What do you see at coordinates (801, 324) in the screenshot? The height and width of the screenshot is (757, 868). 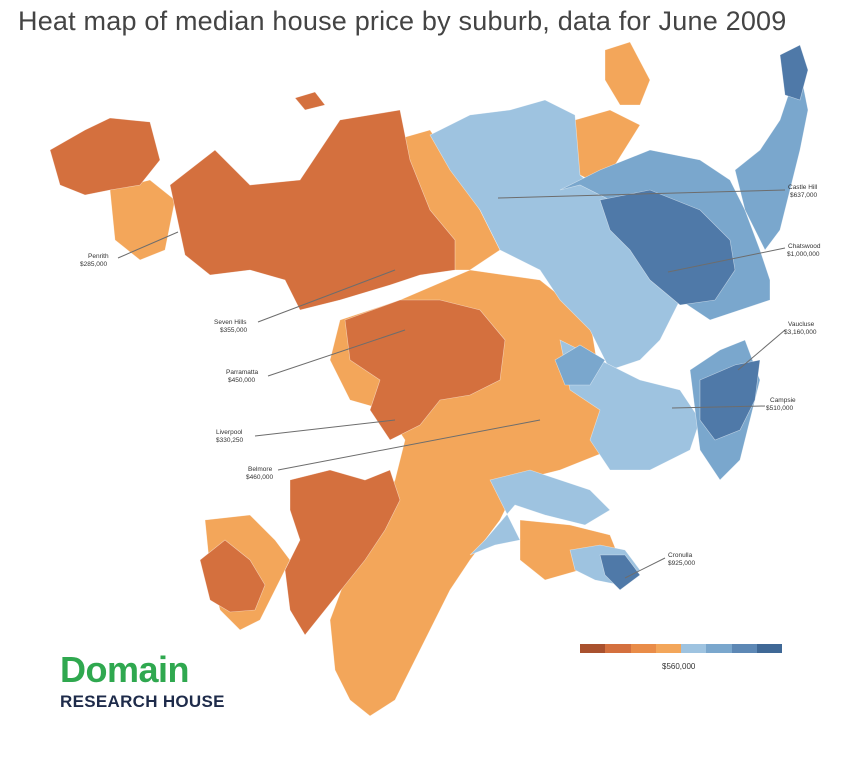 I see `vaucluse-name-label: Vaucluse` at bounding box center [801, 324].